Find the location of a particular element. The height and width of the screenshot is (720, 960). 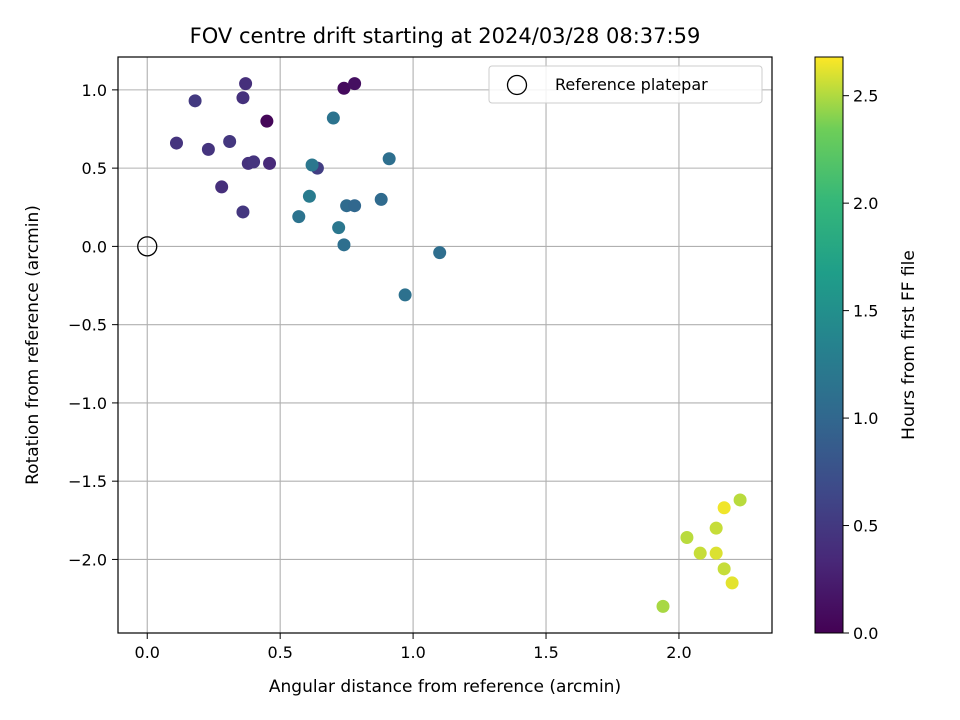

legend-box is located at coordinates (625, 84).